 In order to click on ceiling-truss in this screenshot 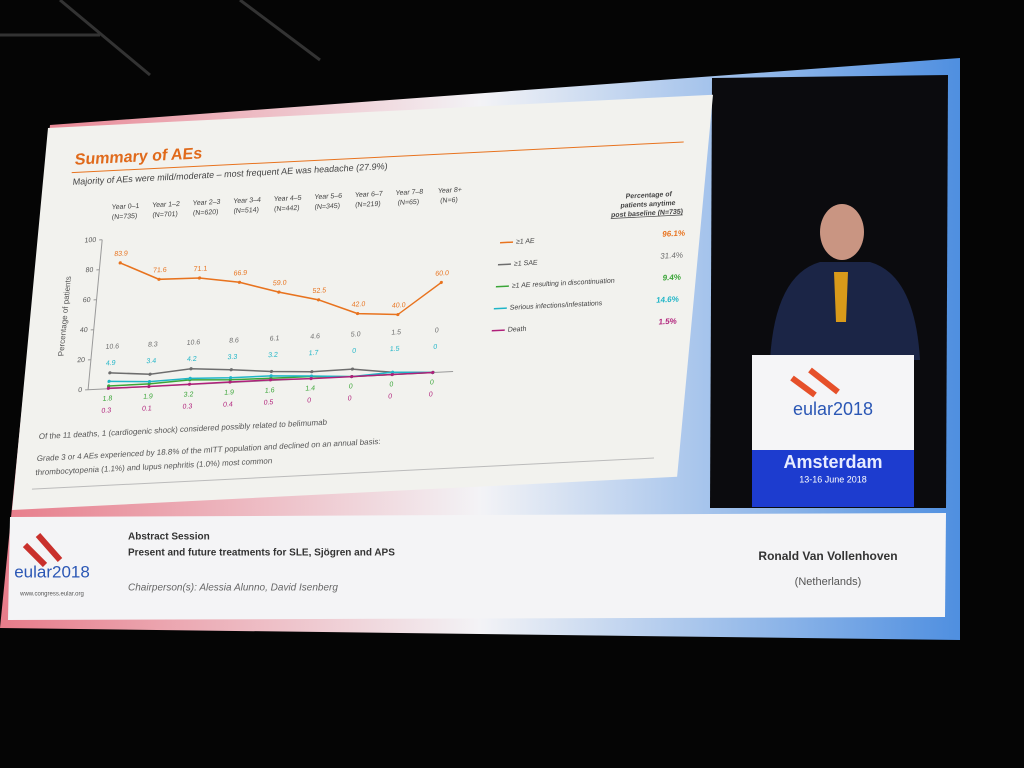, I will do `click(160, 38)`.